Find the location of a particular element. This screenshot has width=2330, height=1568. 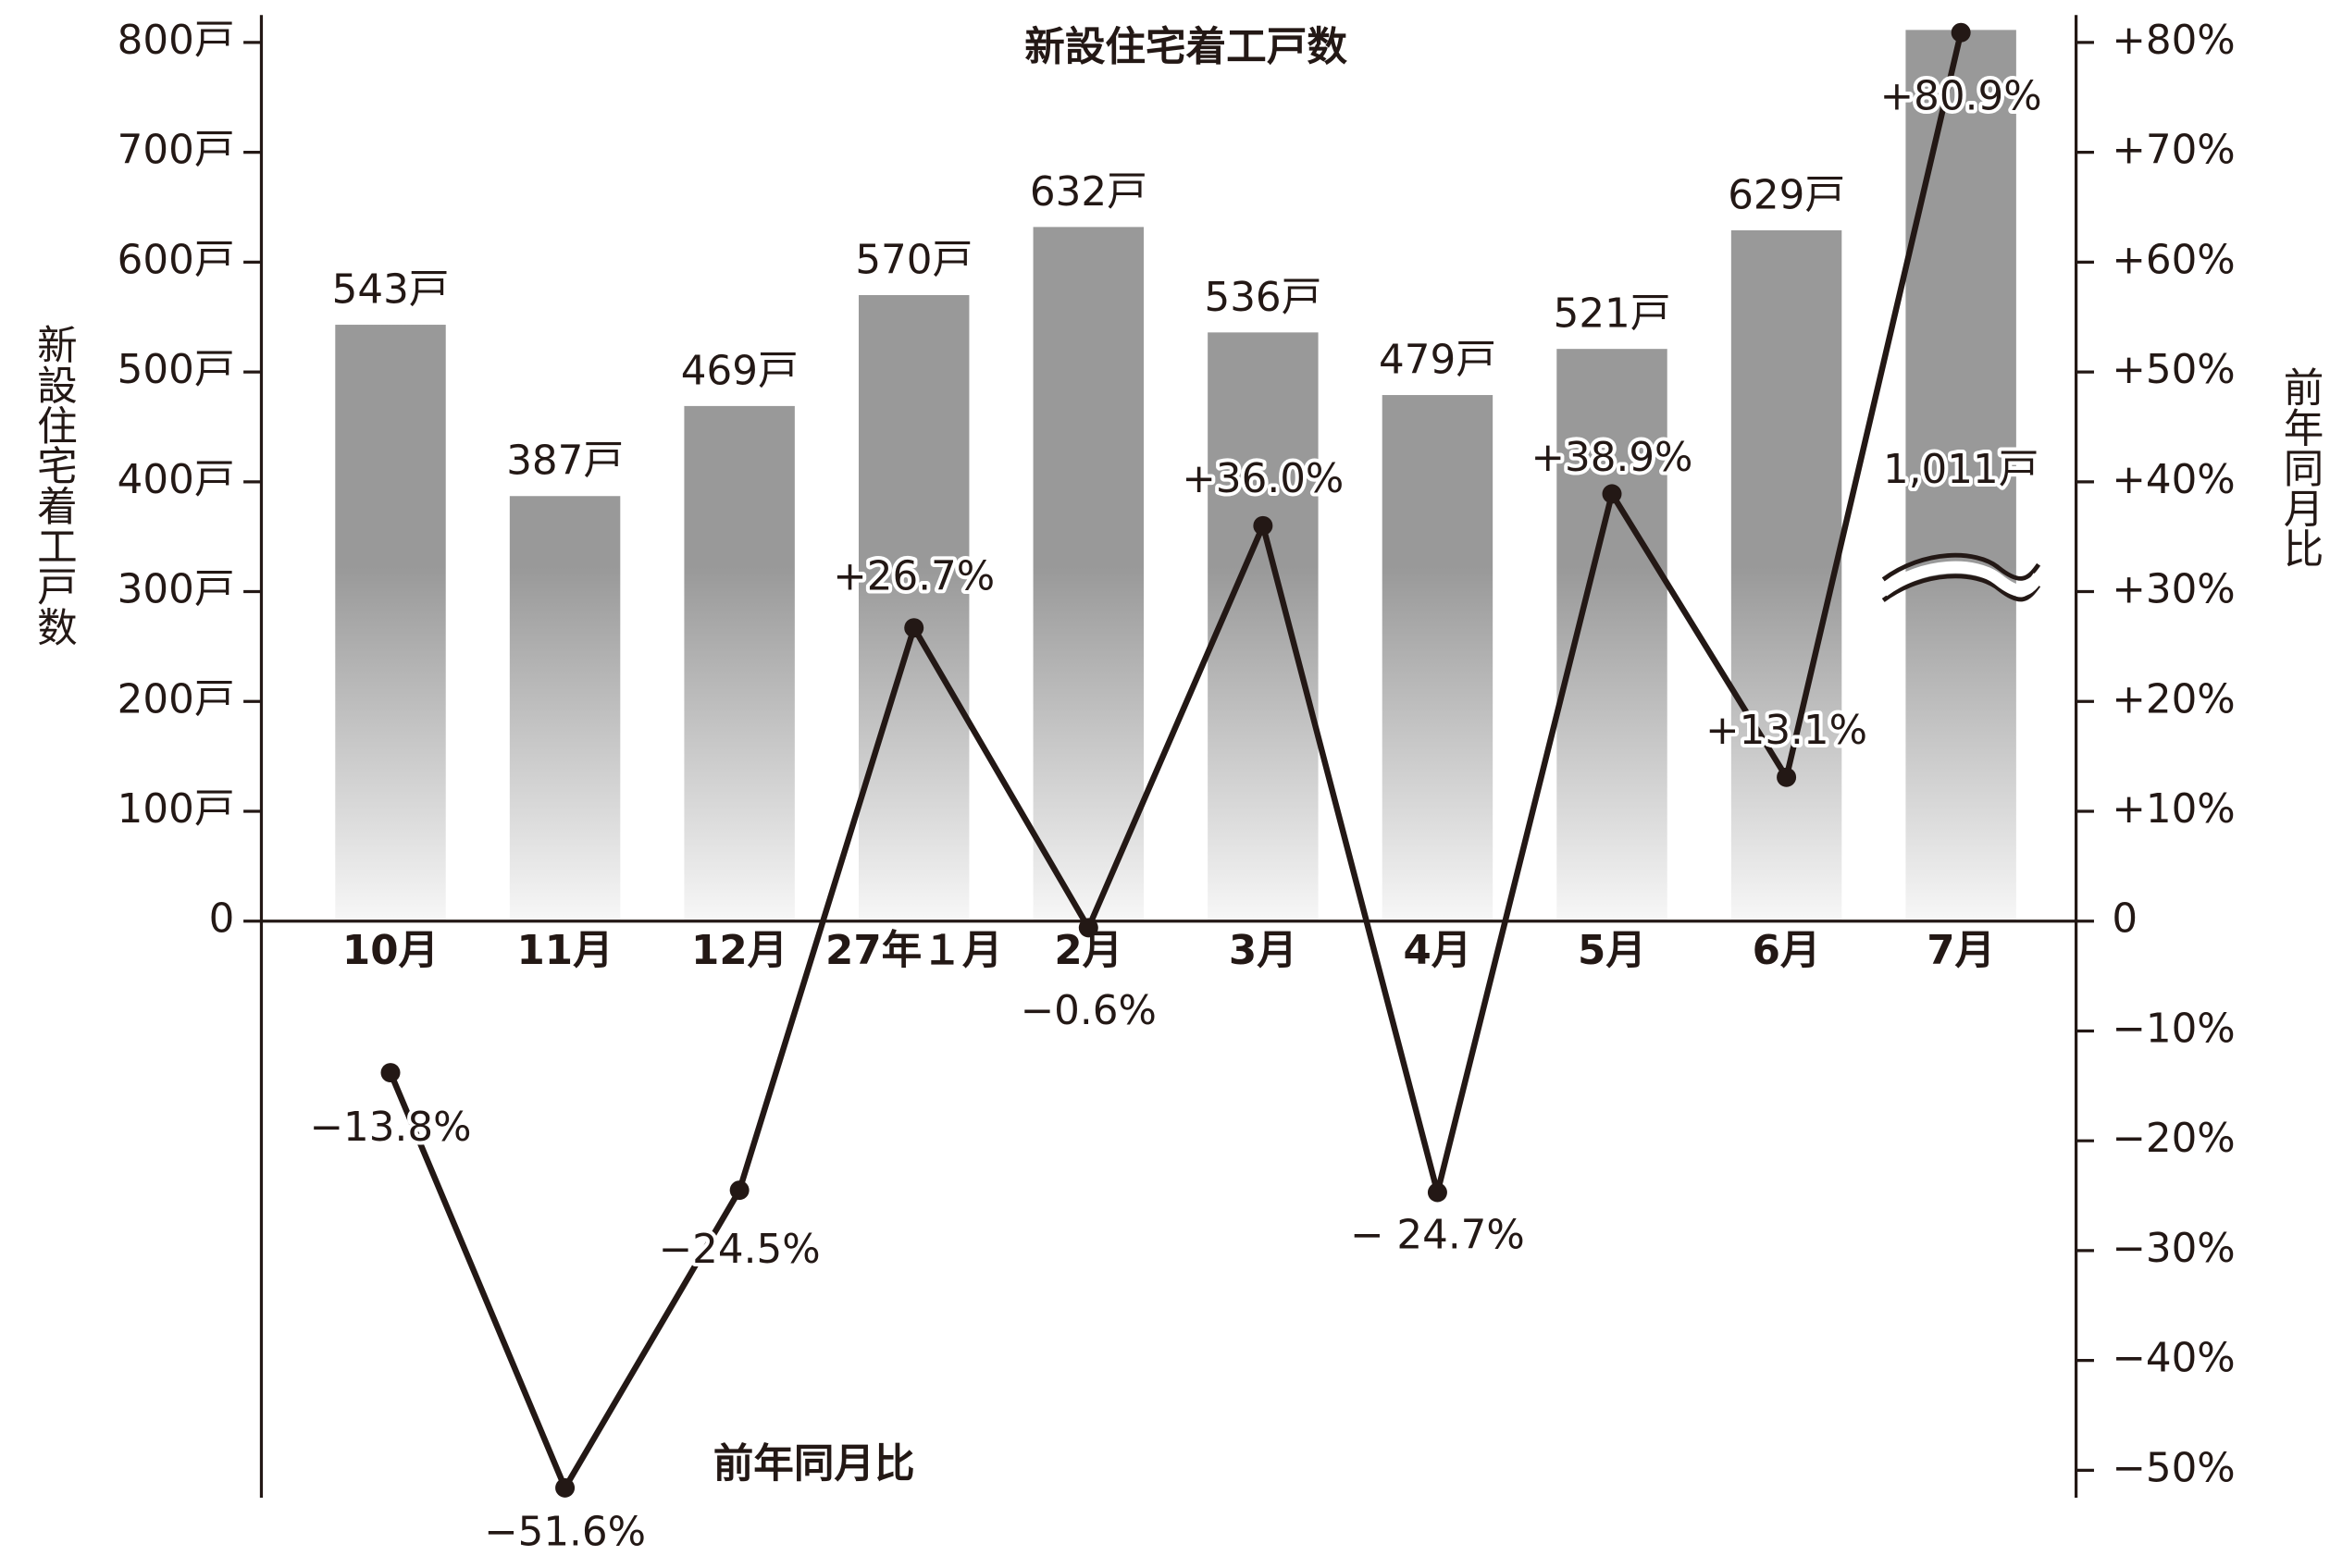

x-tick-label: 12月 is located at coordinates (739, 951).